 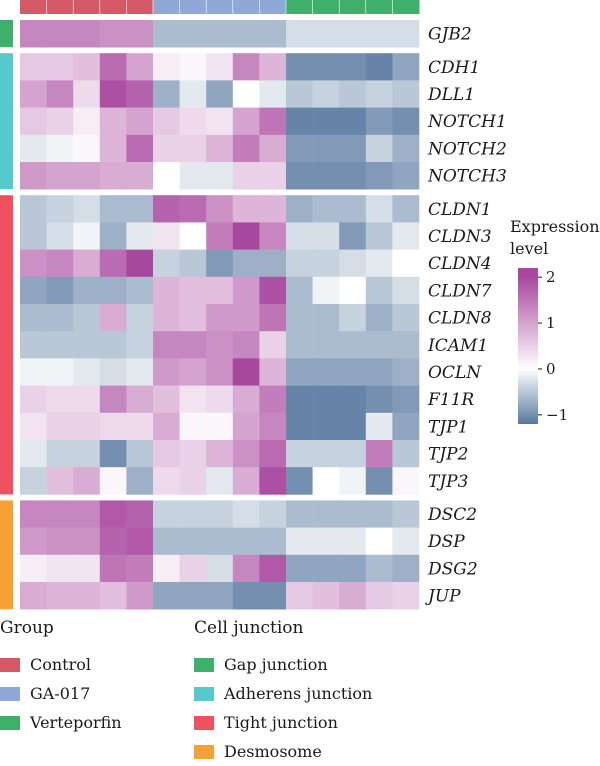 I want to click on gene-label: CDH1, so click(x=454, y=68).